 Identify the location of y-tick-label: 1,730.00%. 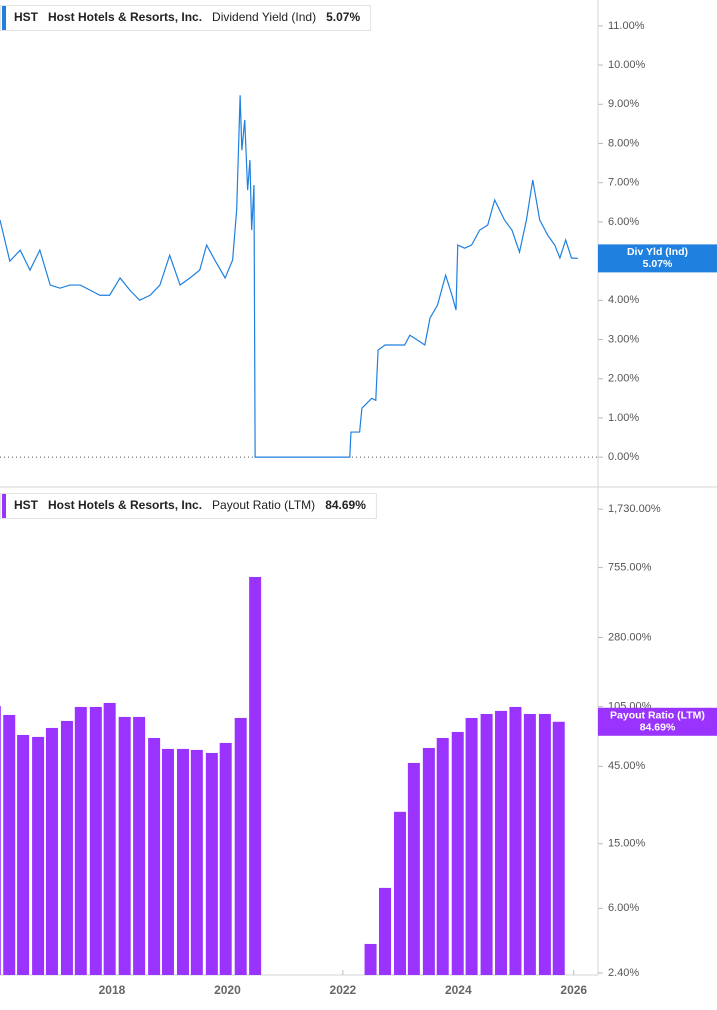
(634, 509).